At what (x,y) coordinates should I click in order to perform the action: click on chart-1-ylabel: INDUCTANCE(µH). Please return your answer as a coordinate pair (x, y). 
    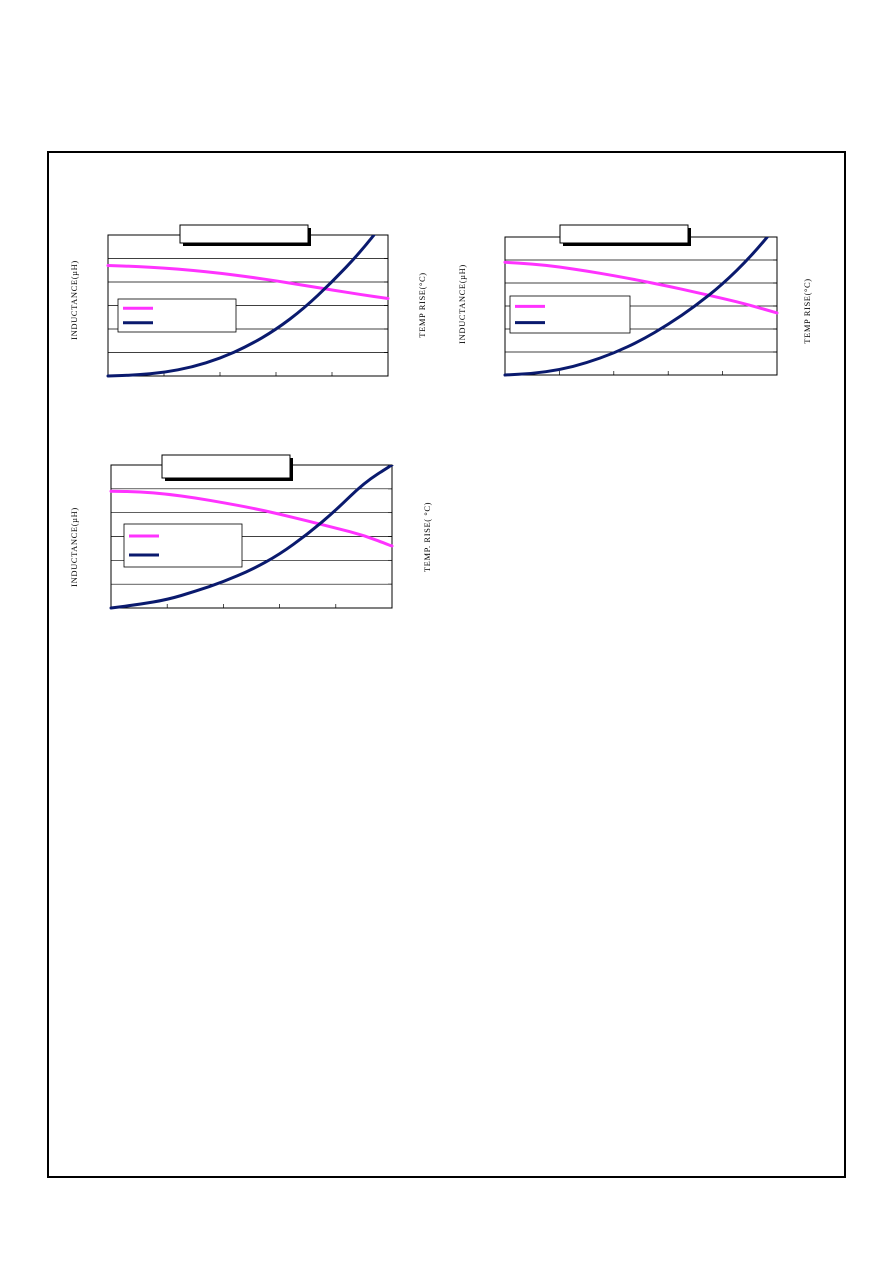
    Looking at the image, I should click on (74, 300).